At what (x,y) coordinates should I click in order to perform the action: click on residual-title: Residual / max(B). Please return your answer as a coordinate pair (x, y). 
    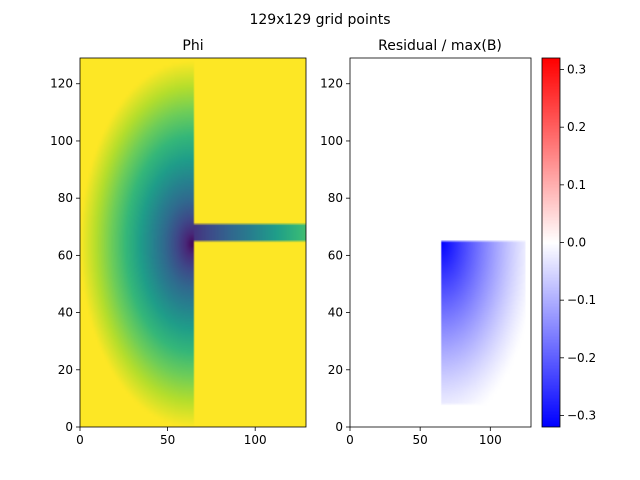
    Looking at the image, I should click on (440, 46).